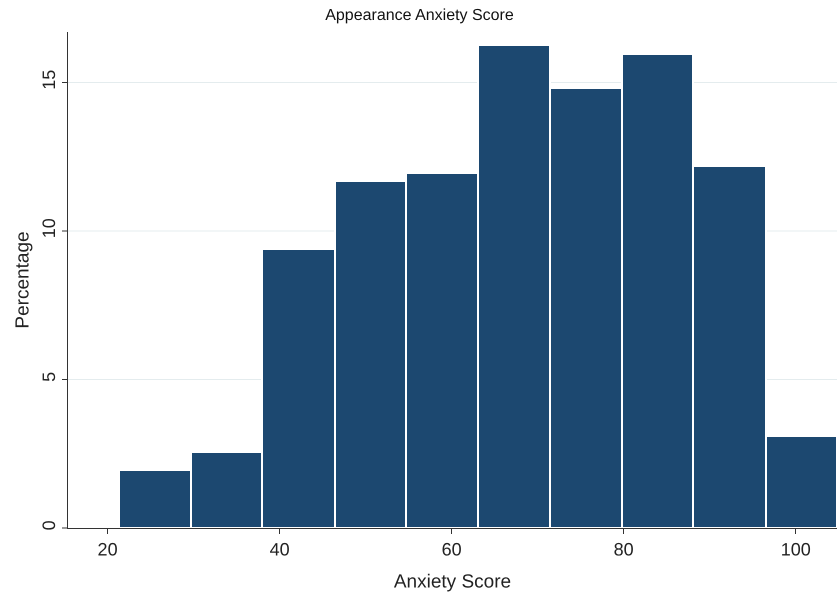 The image size is (839, 598). Describe the element at coordinates (419, 15) in the screenshot. I see `chart-title: Appearance Anxiety Score` at that location.